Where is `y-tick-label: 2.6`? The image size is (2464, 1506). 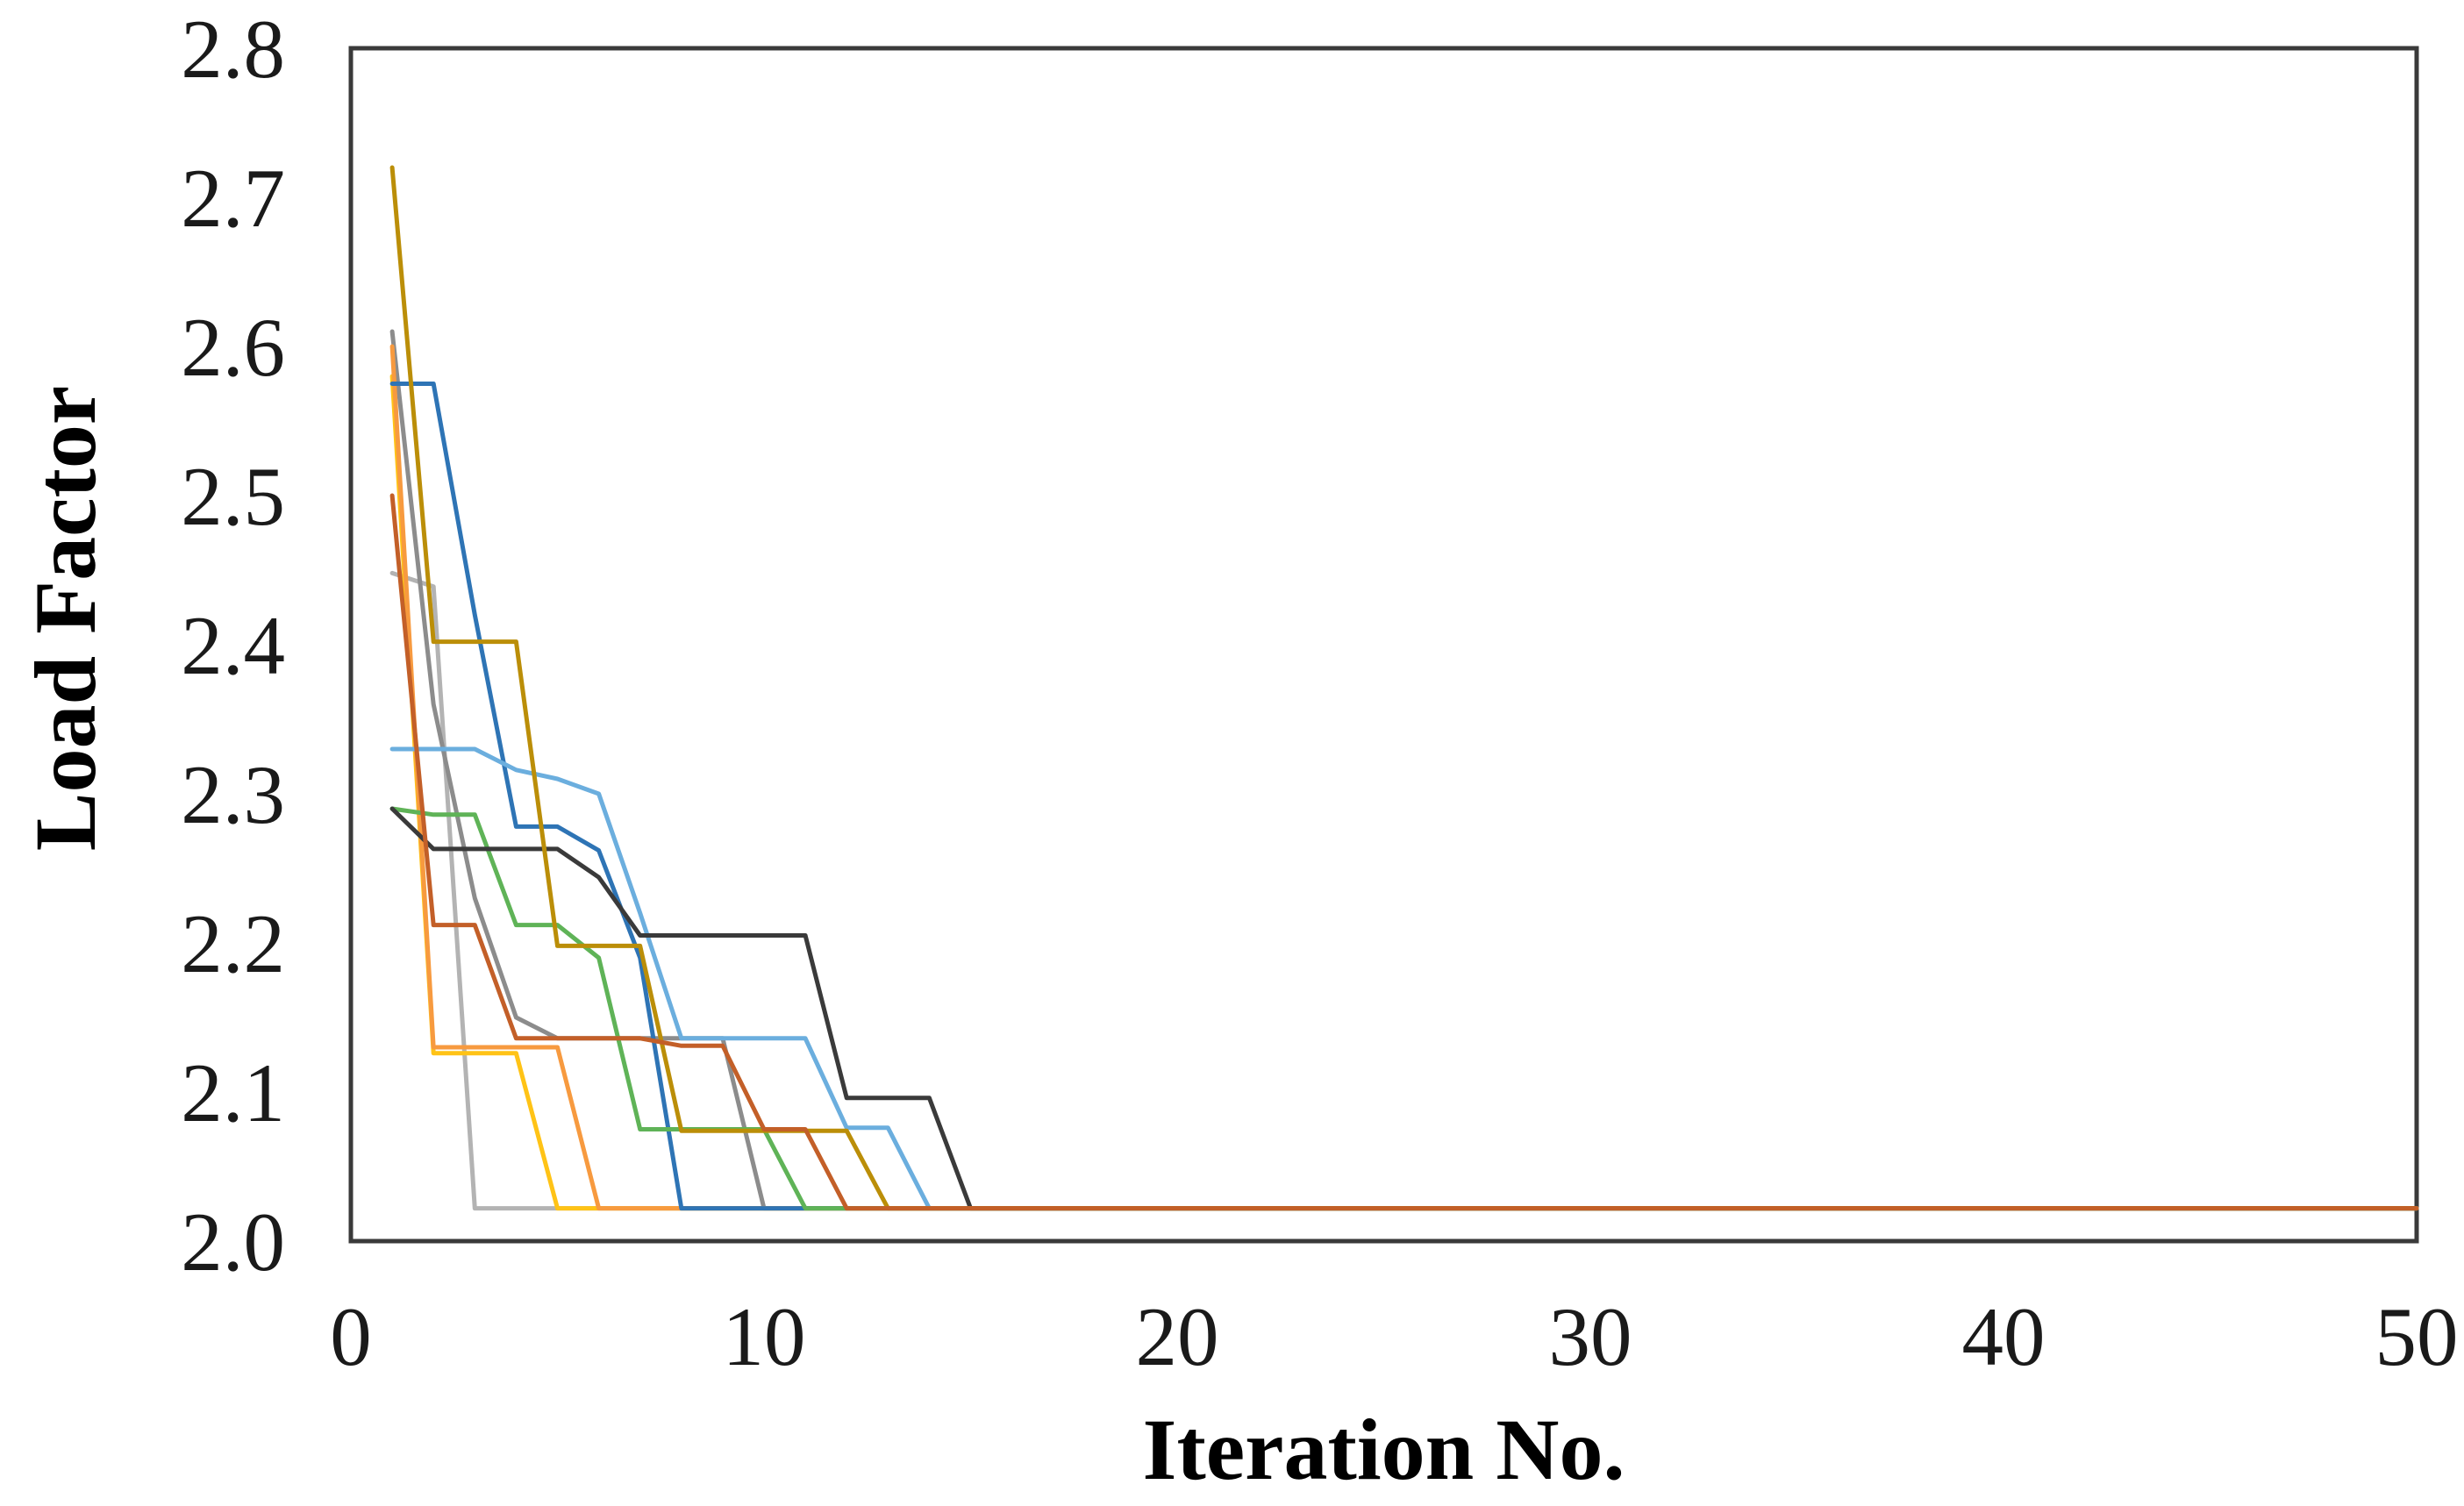
y-tick-label: 2.6 is located at coordinates (233, 347).